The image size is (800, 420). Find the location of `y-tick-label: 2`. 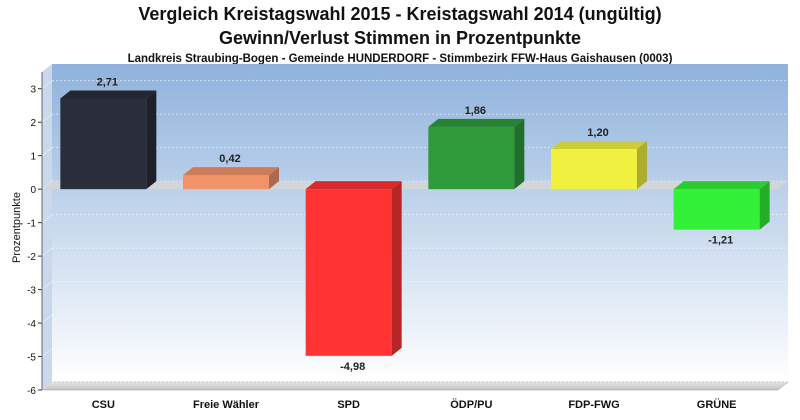

y-tick-label: 2 is located at coordinates (33, 123).